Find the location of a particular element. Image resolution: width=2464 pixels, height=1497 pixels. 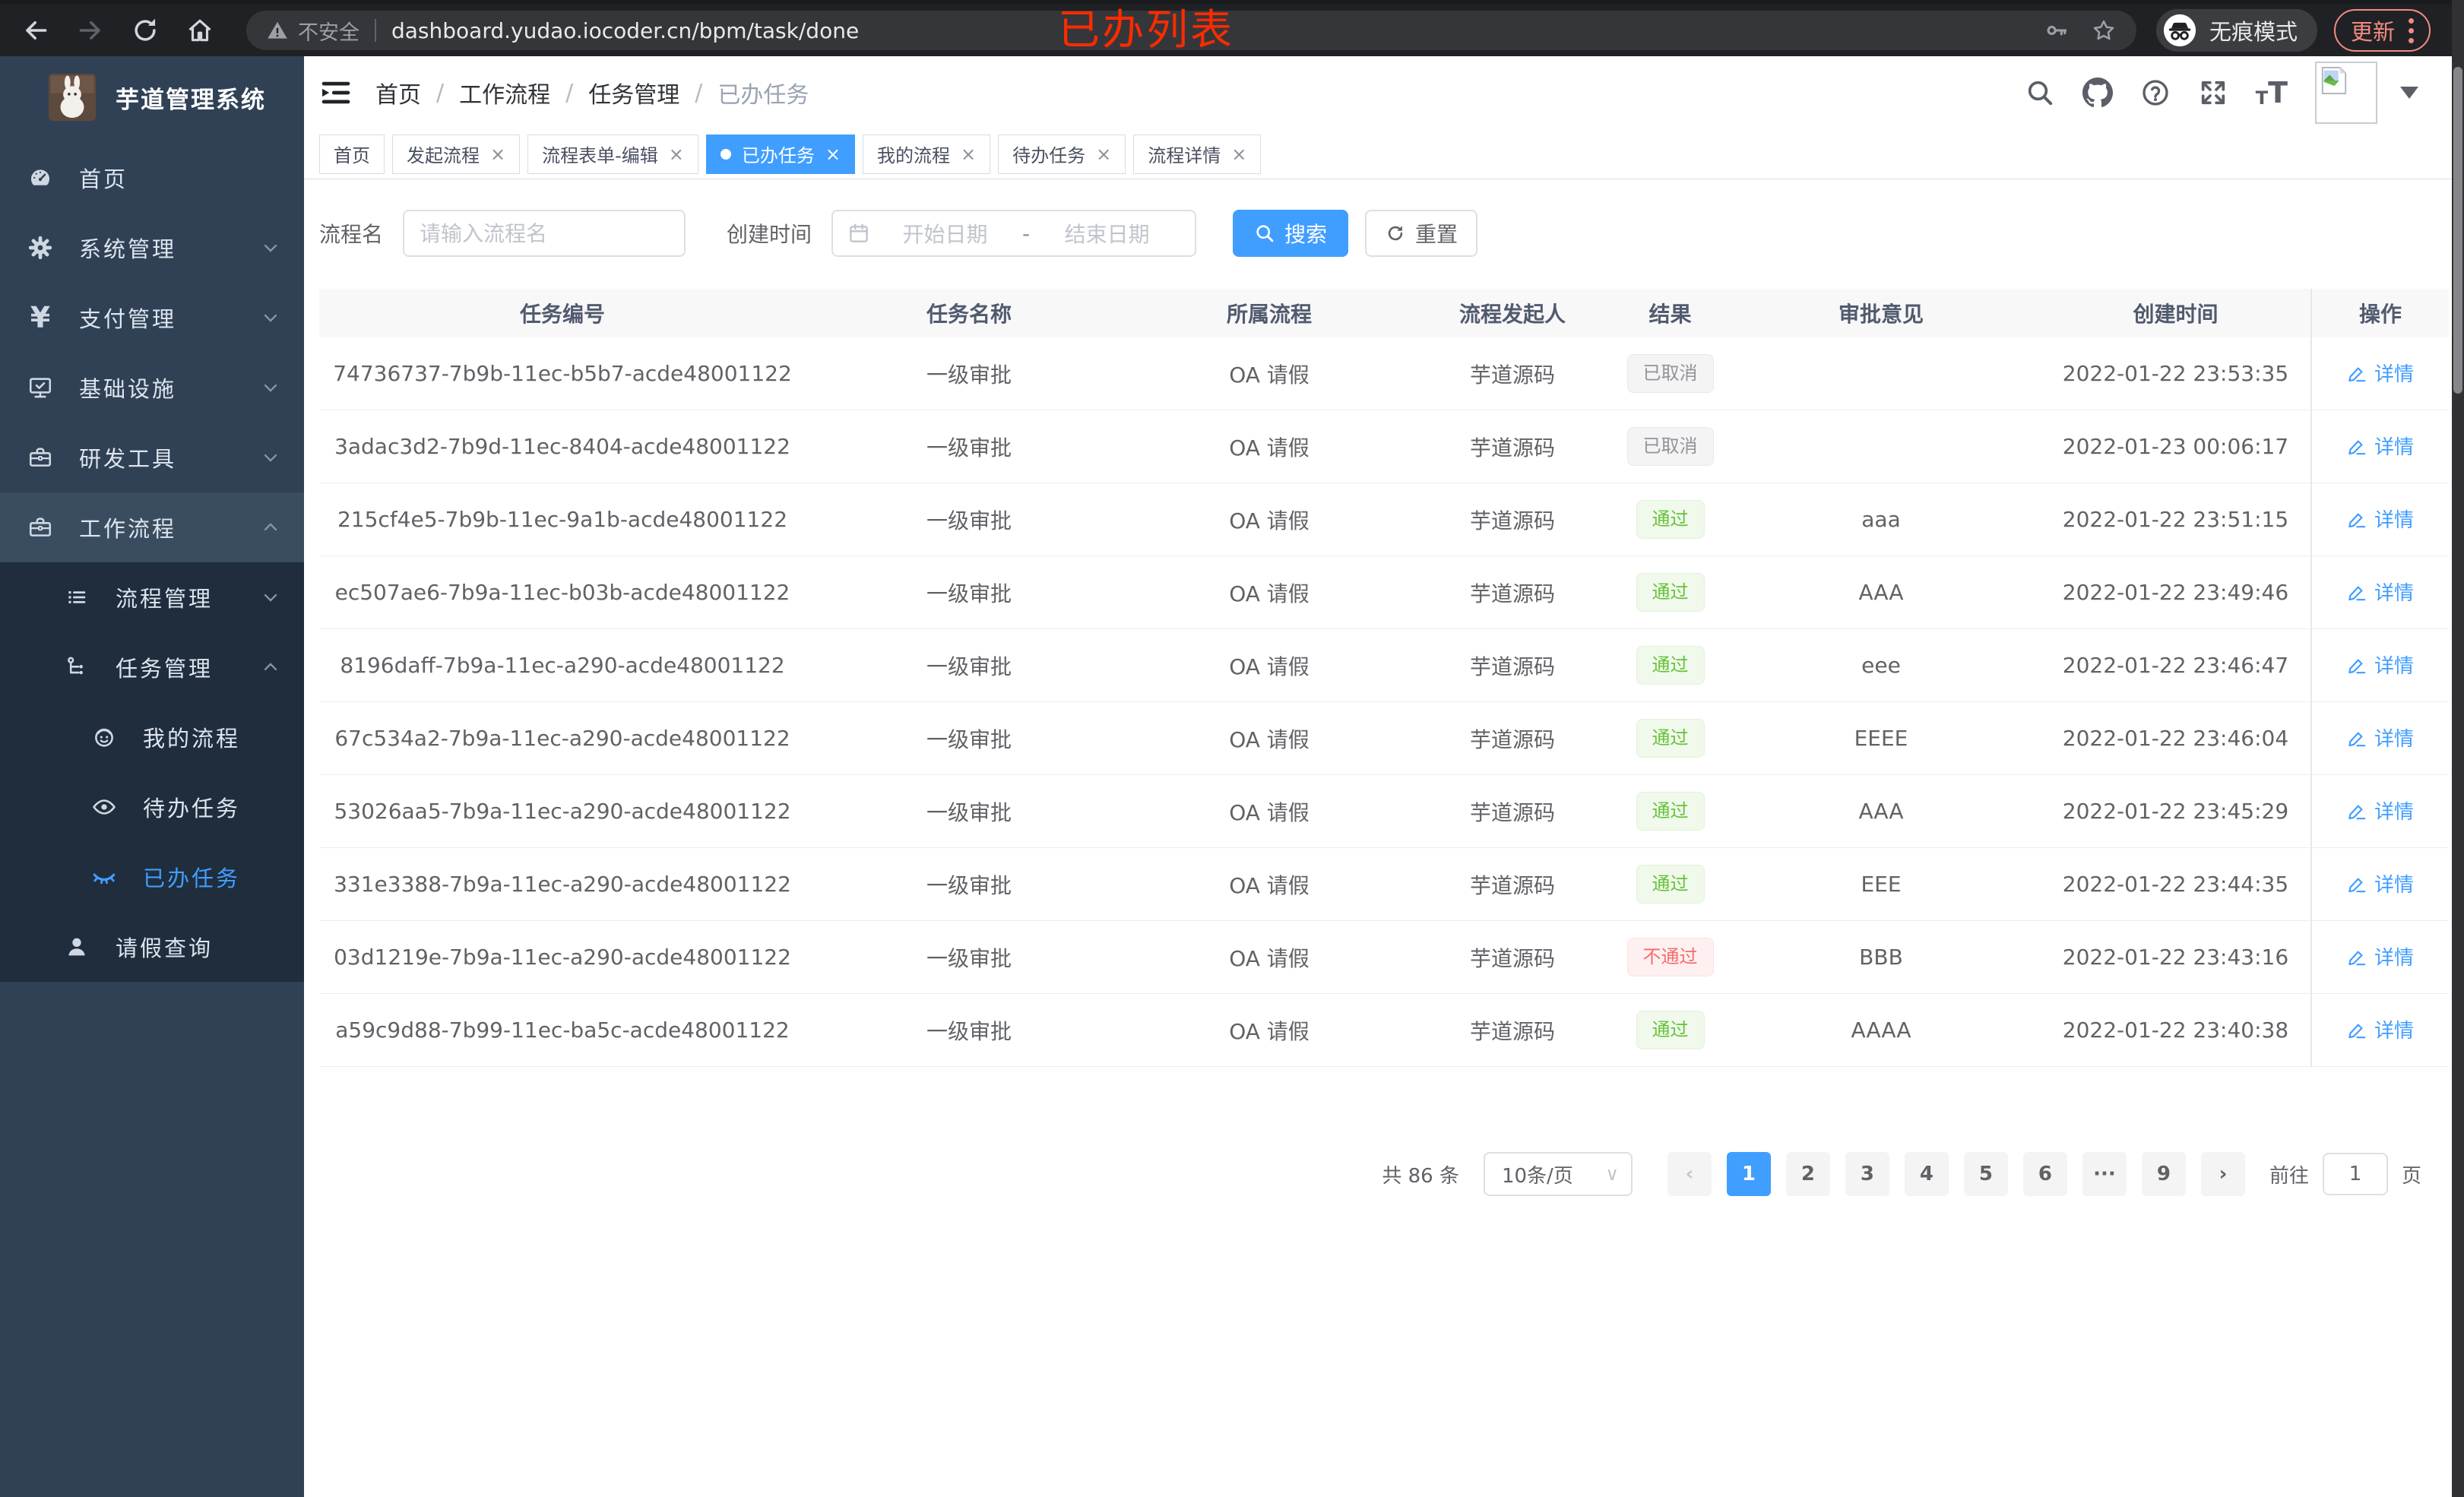

next-page-button: › is located at coordinates (2222, 1174).